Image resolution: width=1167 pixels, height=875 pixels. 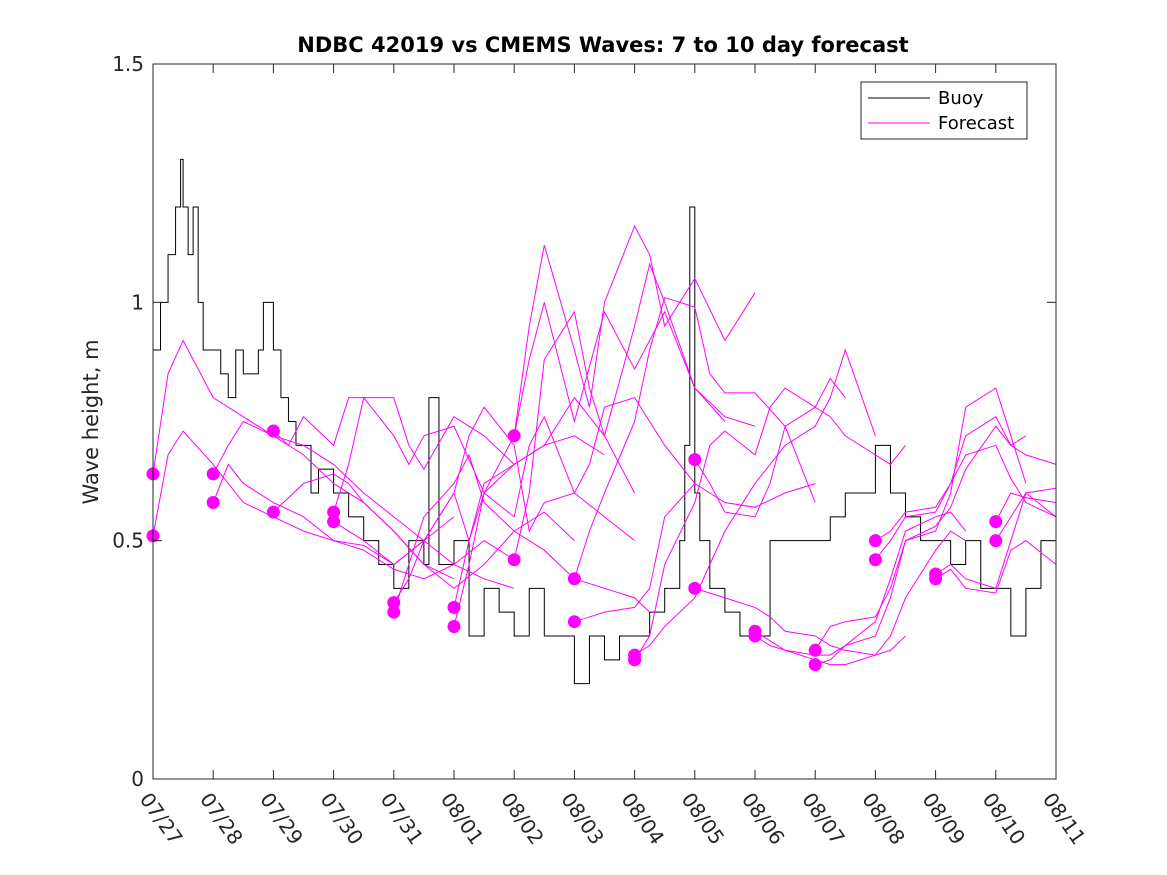 I want to click on y-tick-label: 1, so click(x=137, y=302).